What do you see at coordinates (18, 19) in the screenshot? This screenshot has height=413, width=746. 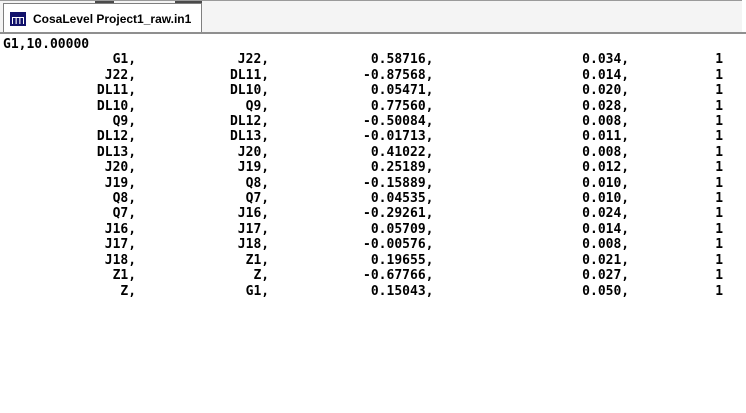 I see `cosalevel-app-icon` at bounding box center [18, 19].